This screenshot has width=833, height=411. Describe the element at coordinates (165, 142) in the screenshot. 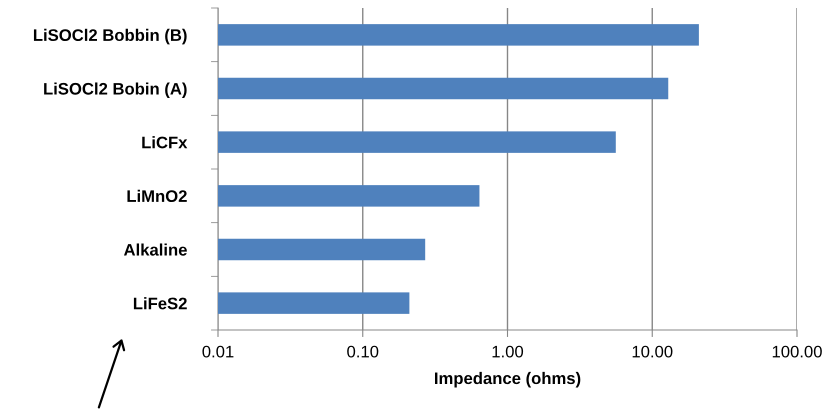

I see `y-tick-label: LiCFx` at that location.